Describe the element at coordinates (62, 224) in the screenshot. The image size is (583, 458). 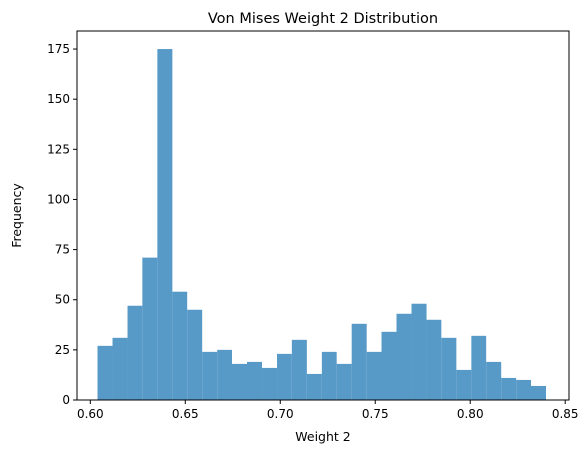
I see `y-axis-ticks: 0 25 50 75 100 125 150 175` at that location.